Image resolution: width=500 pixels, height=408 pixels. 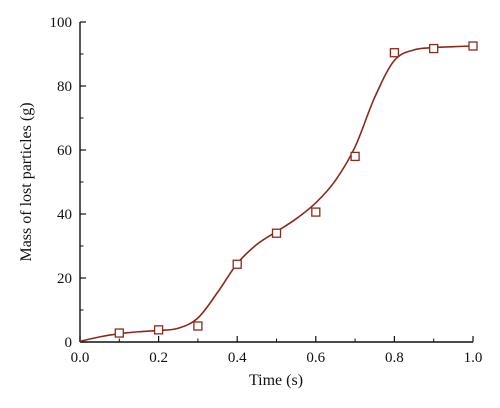 I want to click on y-tick-label: 0, so click(x=69, y=343).